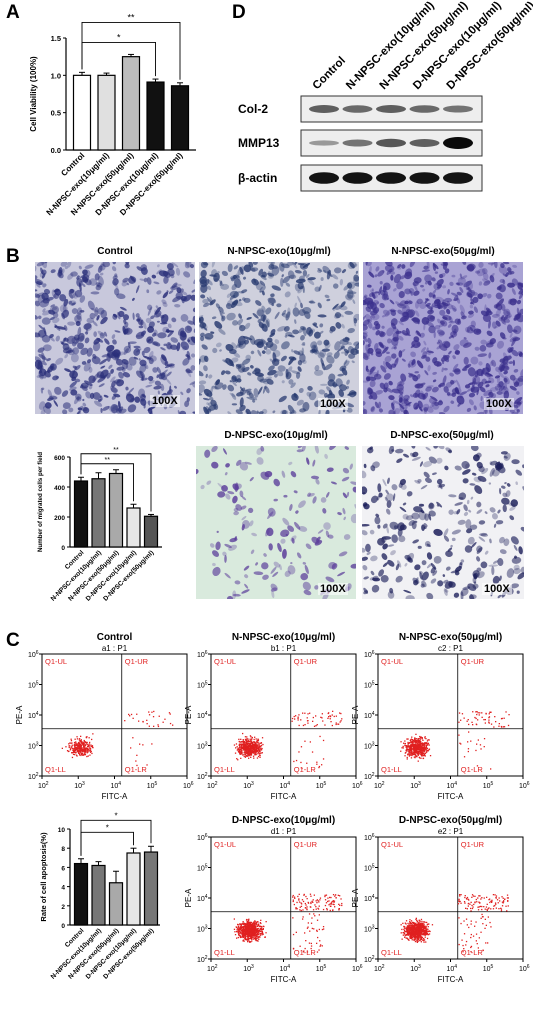 The image size is (533, 1026). Describe the element at coordinates (224, 952) in the screenshot. I see `quadrant-label: Q1-LL` at that location.